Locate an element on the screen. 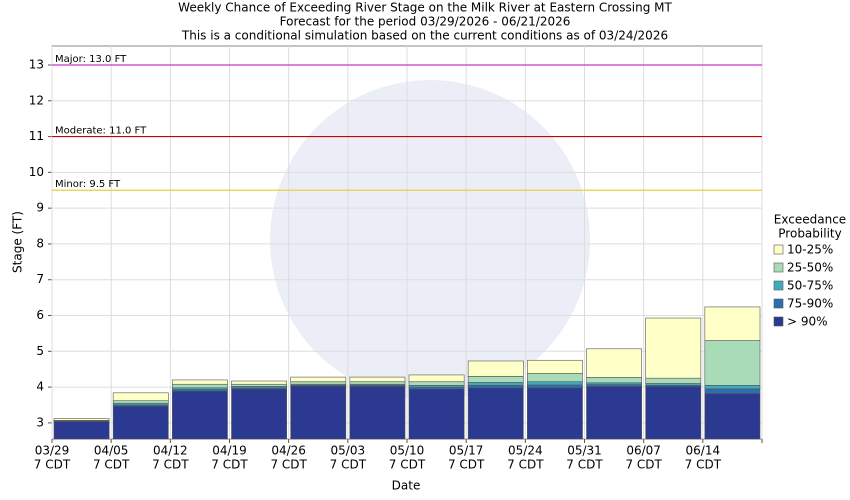  threshold-label: Moderate: 11.0 FT is located at coordinates (101, 131).